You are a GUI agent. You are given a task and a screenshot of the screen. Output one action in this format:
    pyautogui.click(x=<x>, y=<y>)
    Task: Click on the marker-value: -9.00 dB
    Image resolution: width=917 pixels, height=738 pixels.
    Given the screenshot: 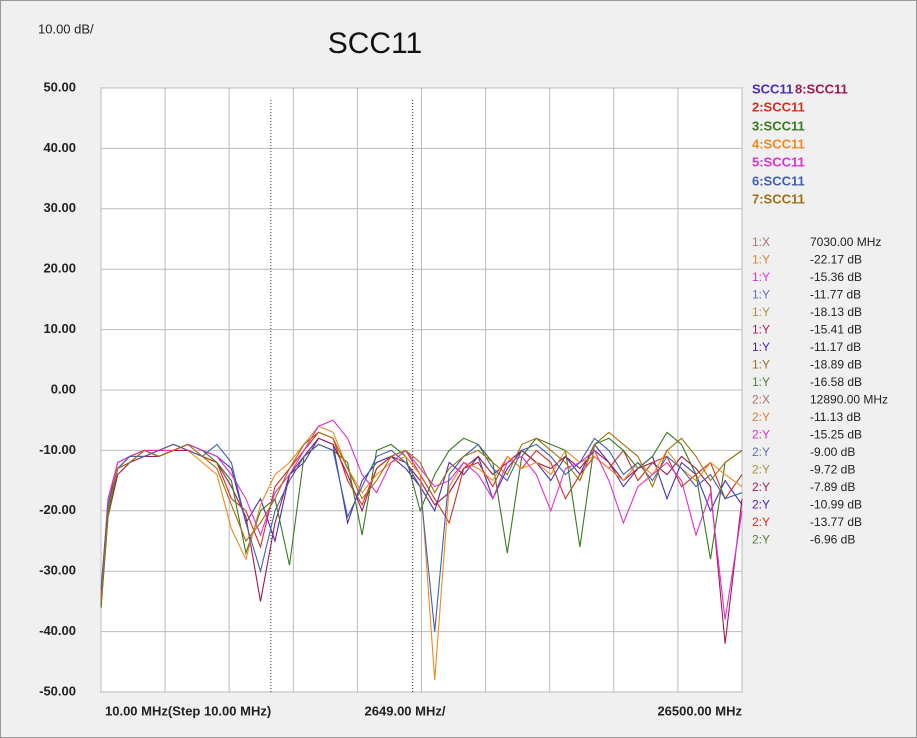 What is the action you would take?
    pyautogui.click(x=832, y=452)
    